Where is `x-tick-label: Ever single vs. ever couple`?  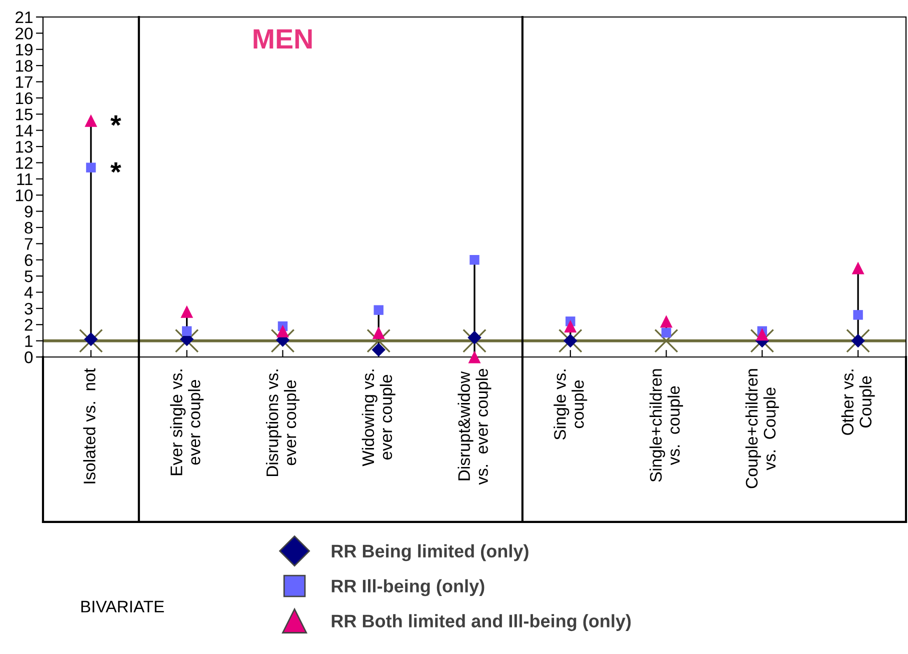 x-tick-label: Ever single vs. ever couple is located at coordinates (187, 423).